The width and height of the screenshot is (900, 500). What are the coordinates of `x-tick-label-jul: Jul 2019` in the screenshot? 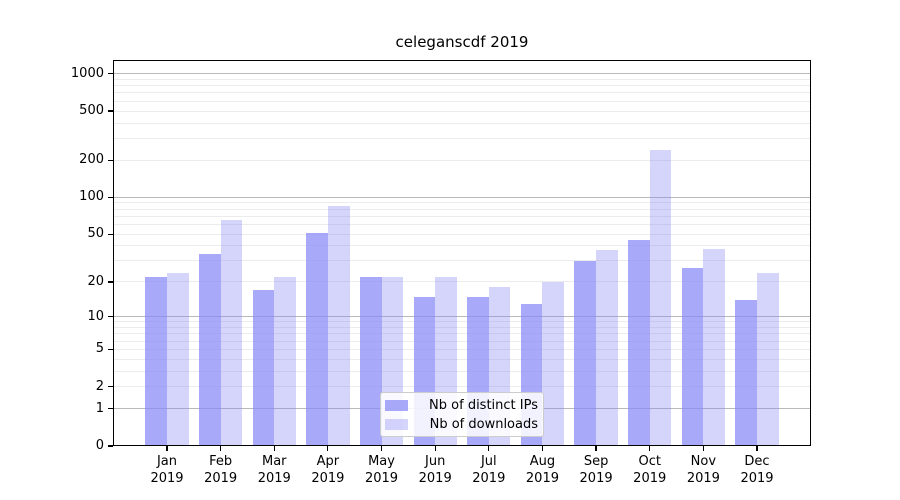 It's located at (489, 470).